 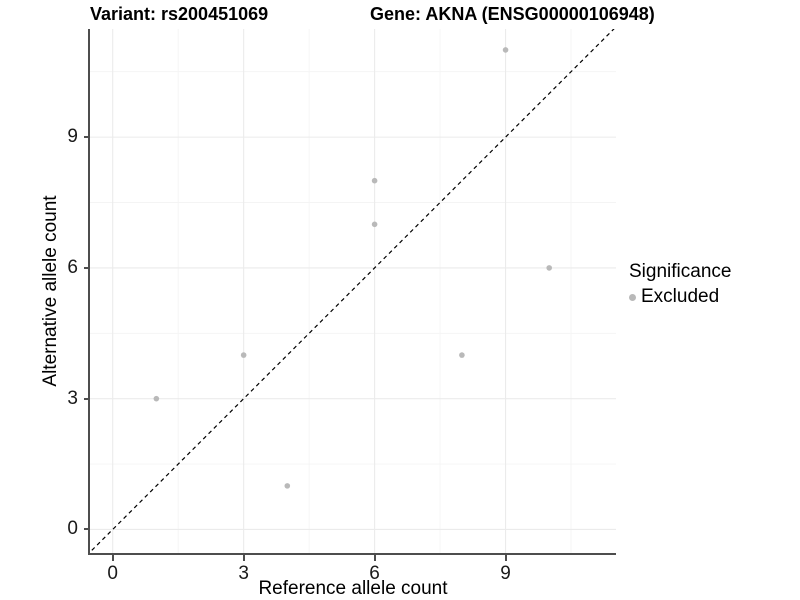 What do you see at coordinates (374, 573) in the screenshot?
I see `x-tick-label: 6` at bounding box center [374, 573].